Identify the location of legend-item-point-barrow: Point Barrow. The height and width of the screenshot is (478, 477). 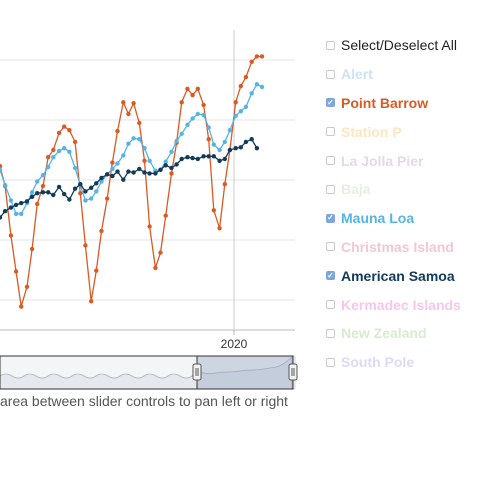
(401, 103).